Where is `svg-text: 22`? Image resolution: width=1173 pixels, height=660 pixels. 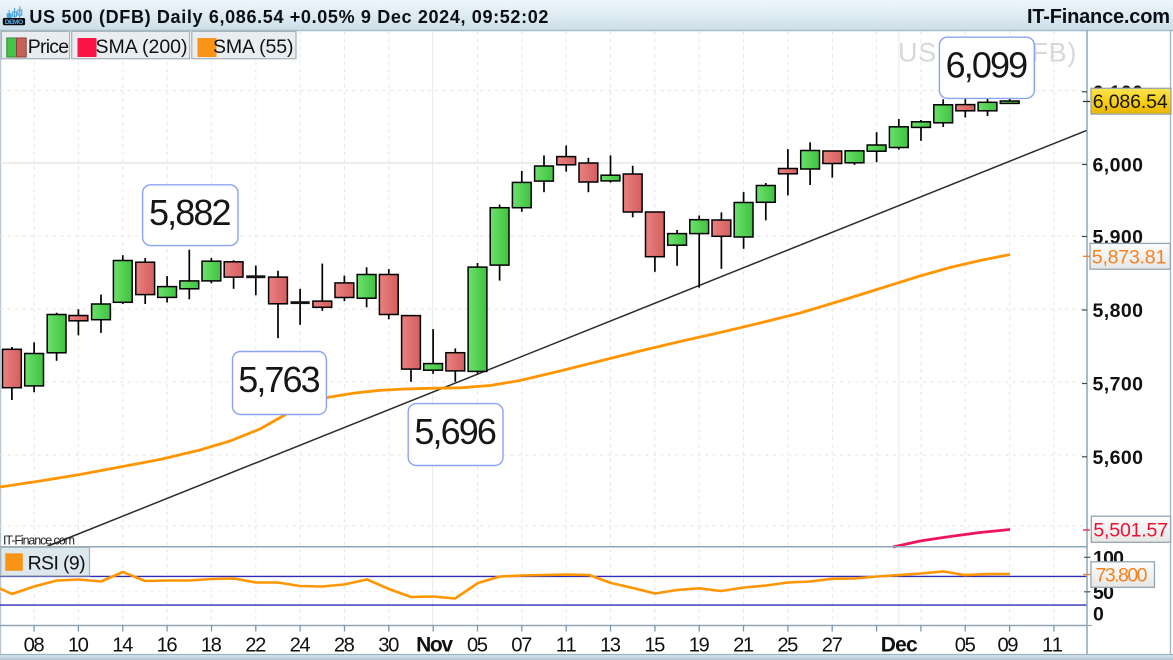 svg-text: 22 is located at coordinates (255, 645).